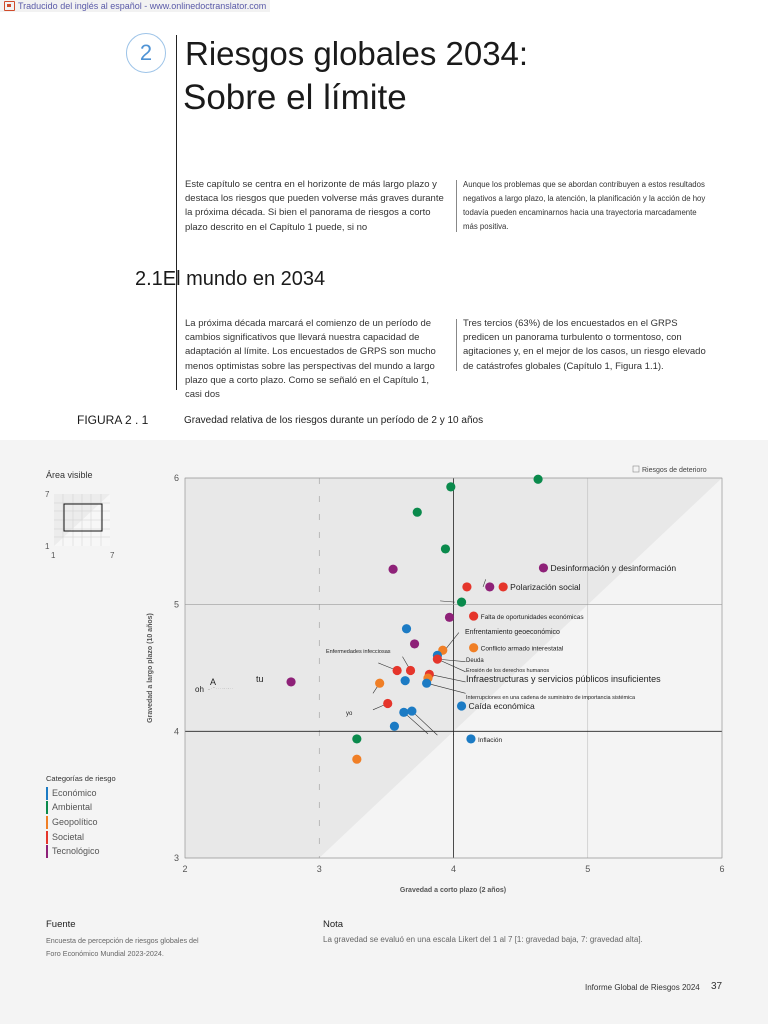 The width and height of the screenshot is (768, 1024). Describe the element at coordinates (72, 807) in the screenshot. I see `legend-label: Ambiental` at that location.